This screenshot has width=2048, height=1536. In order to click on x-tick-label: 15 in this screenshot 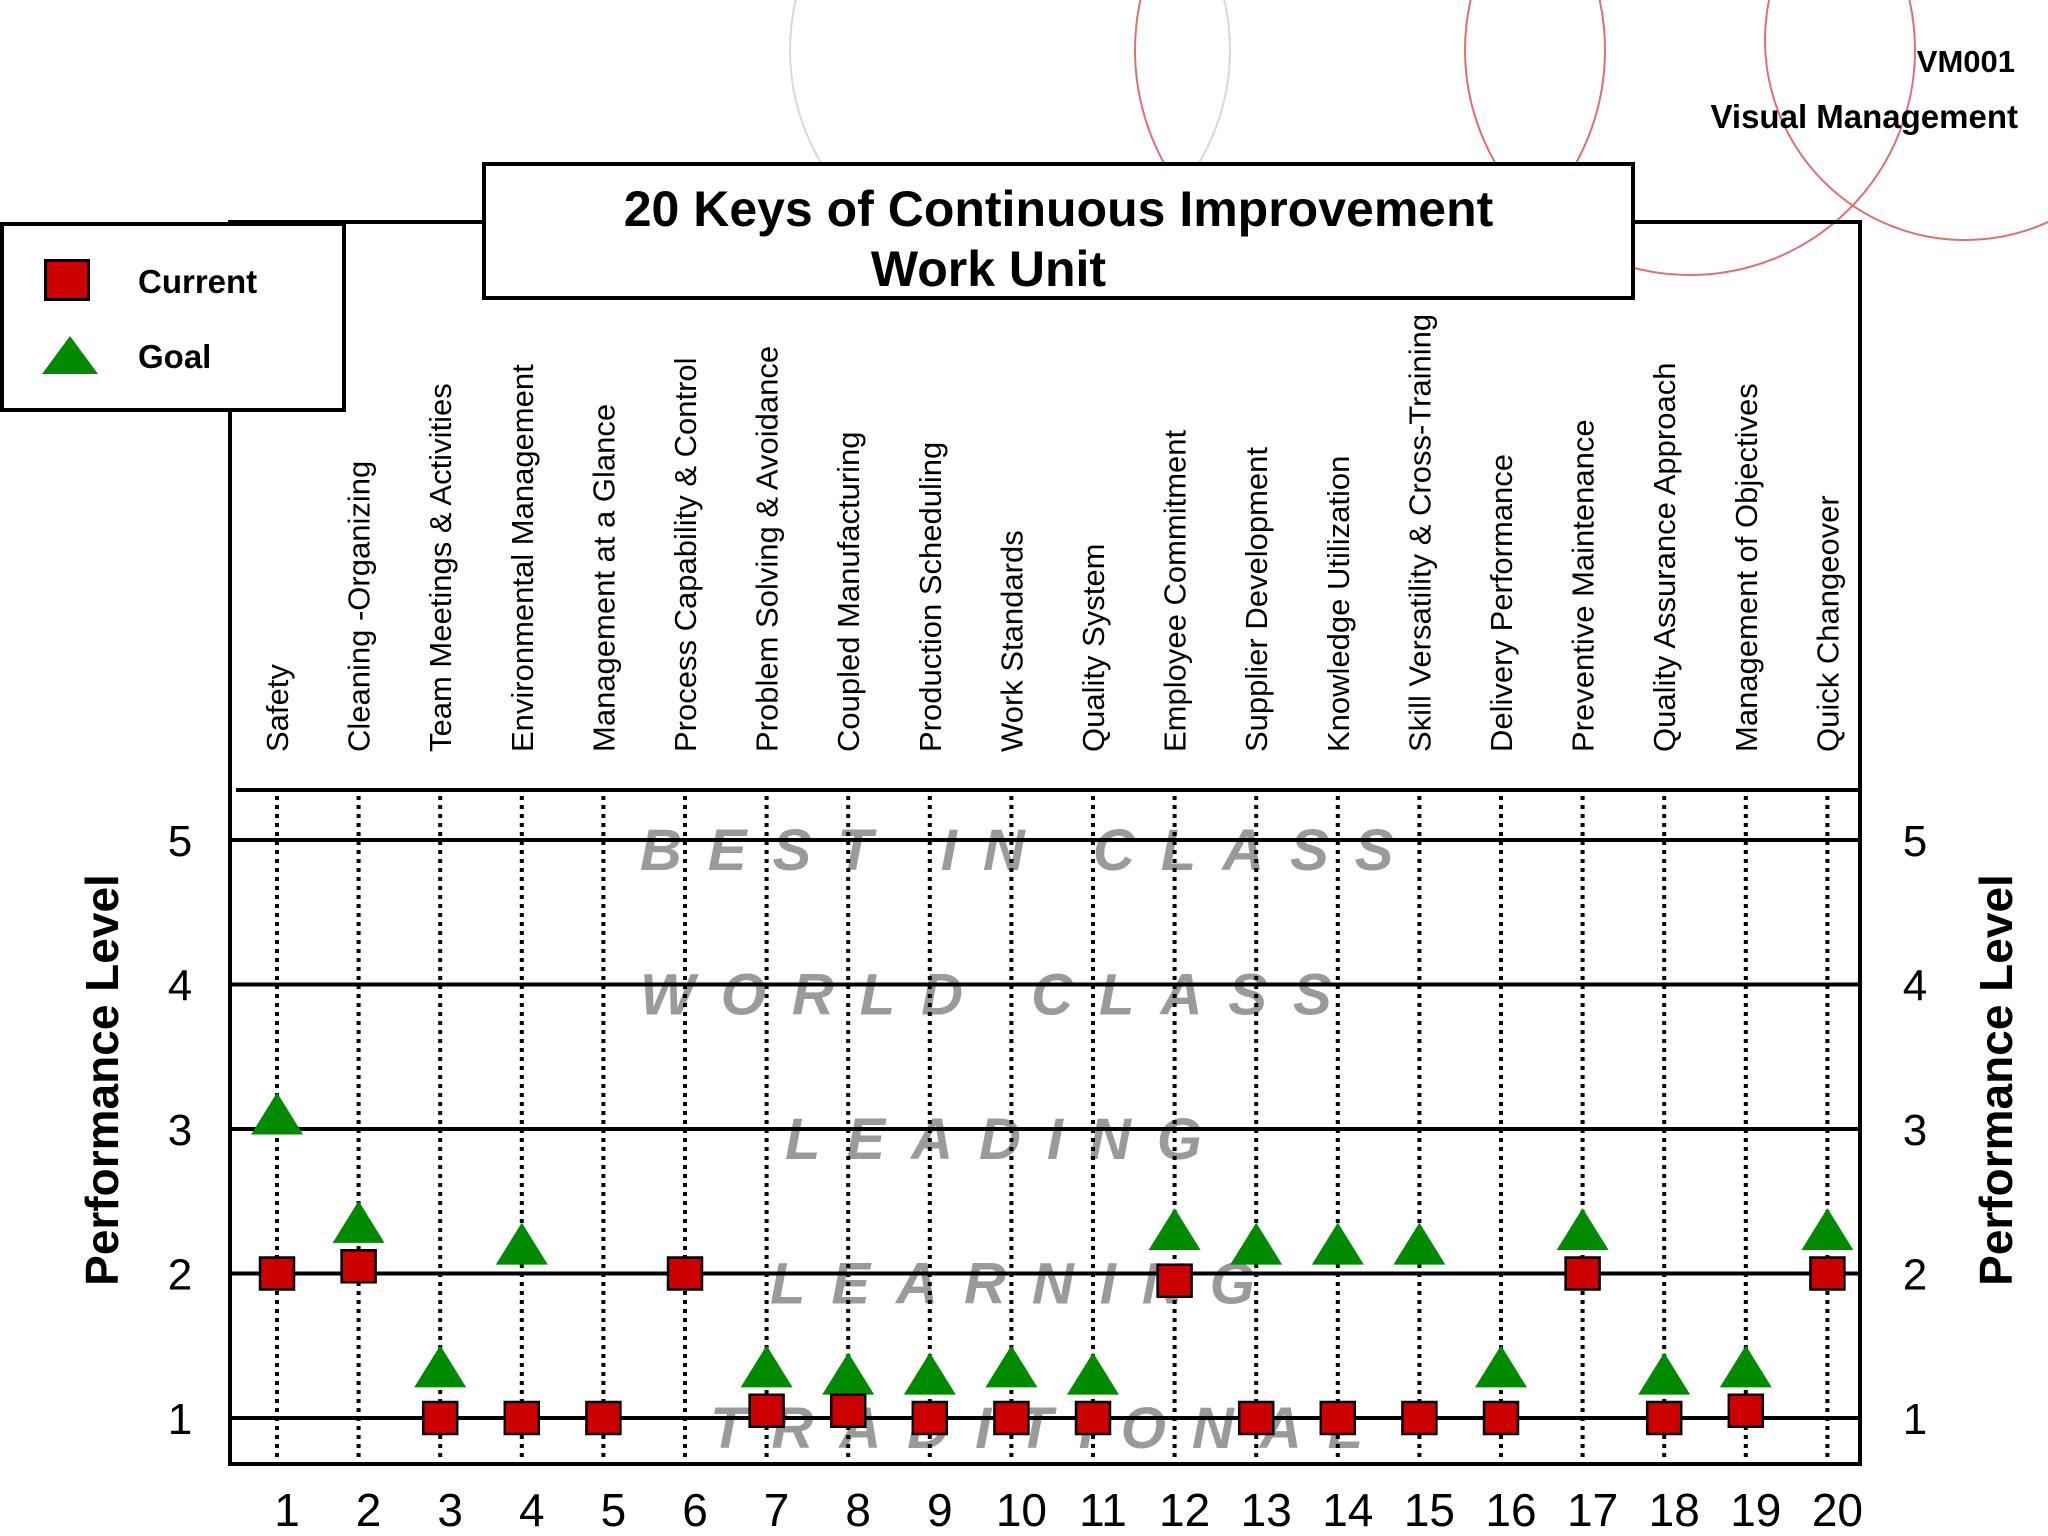, I will do `click(1429, 1510)`.